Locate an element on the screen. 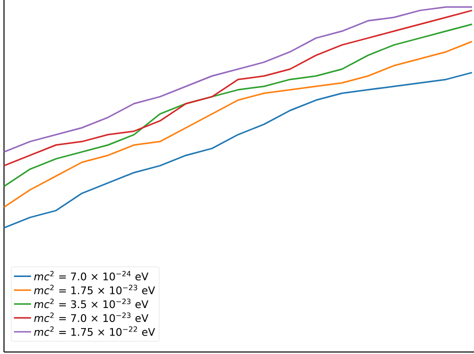 The height and width of the screenshot is (354, 474). legend-label: mc$^{2}$ = 3.5 × 10$^{−23}$ eV is located at coordinates (91, 303).